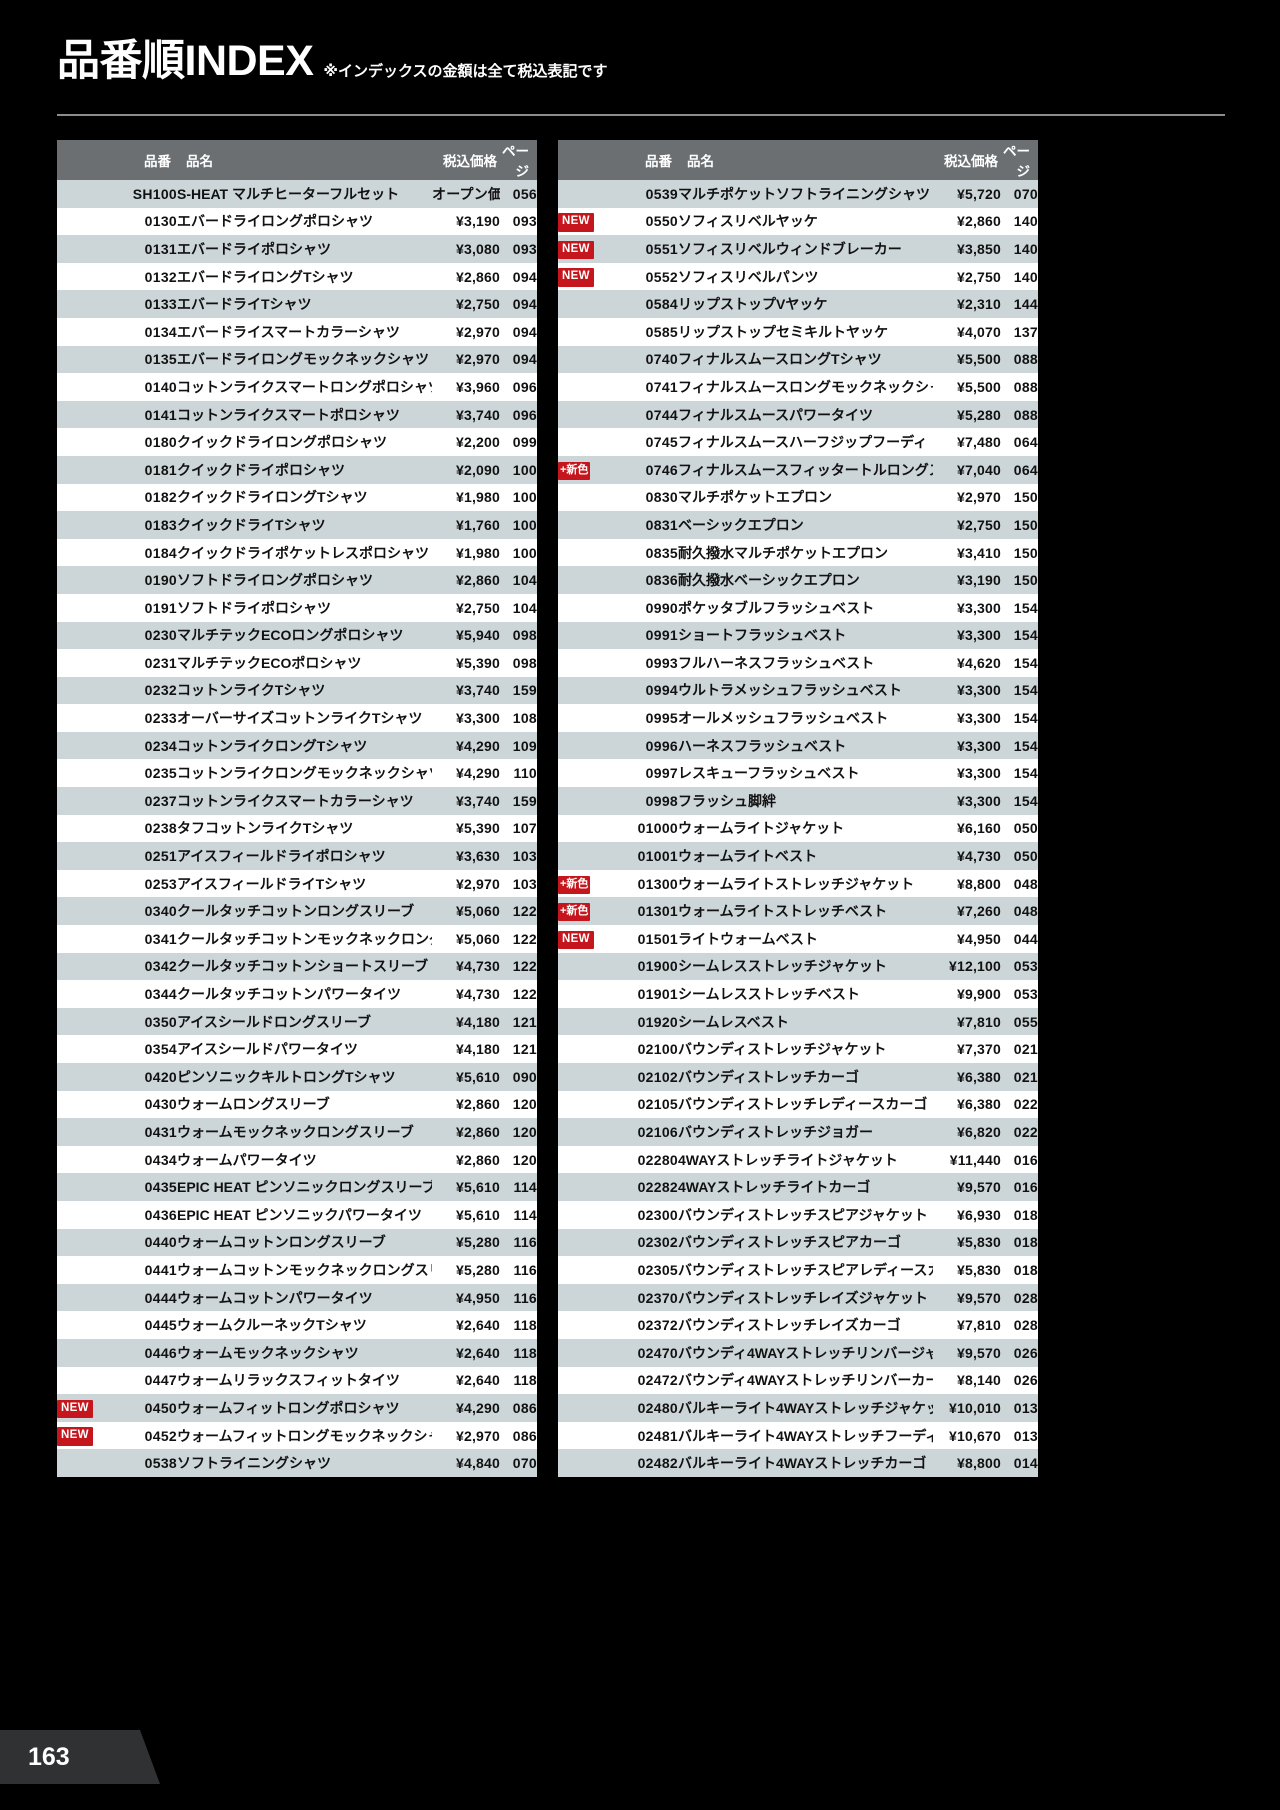 The height and width of the screenshot is (1810, 1280). I want to click on row-name: コットンライクロングモックネックシャツ, so click(304, 773).